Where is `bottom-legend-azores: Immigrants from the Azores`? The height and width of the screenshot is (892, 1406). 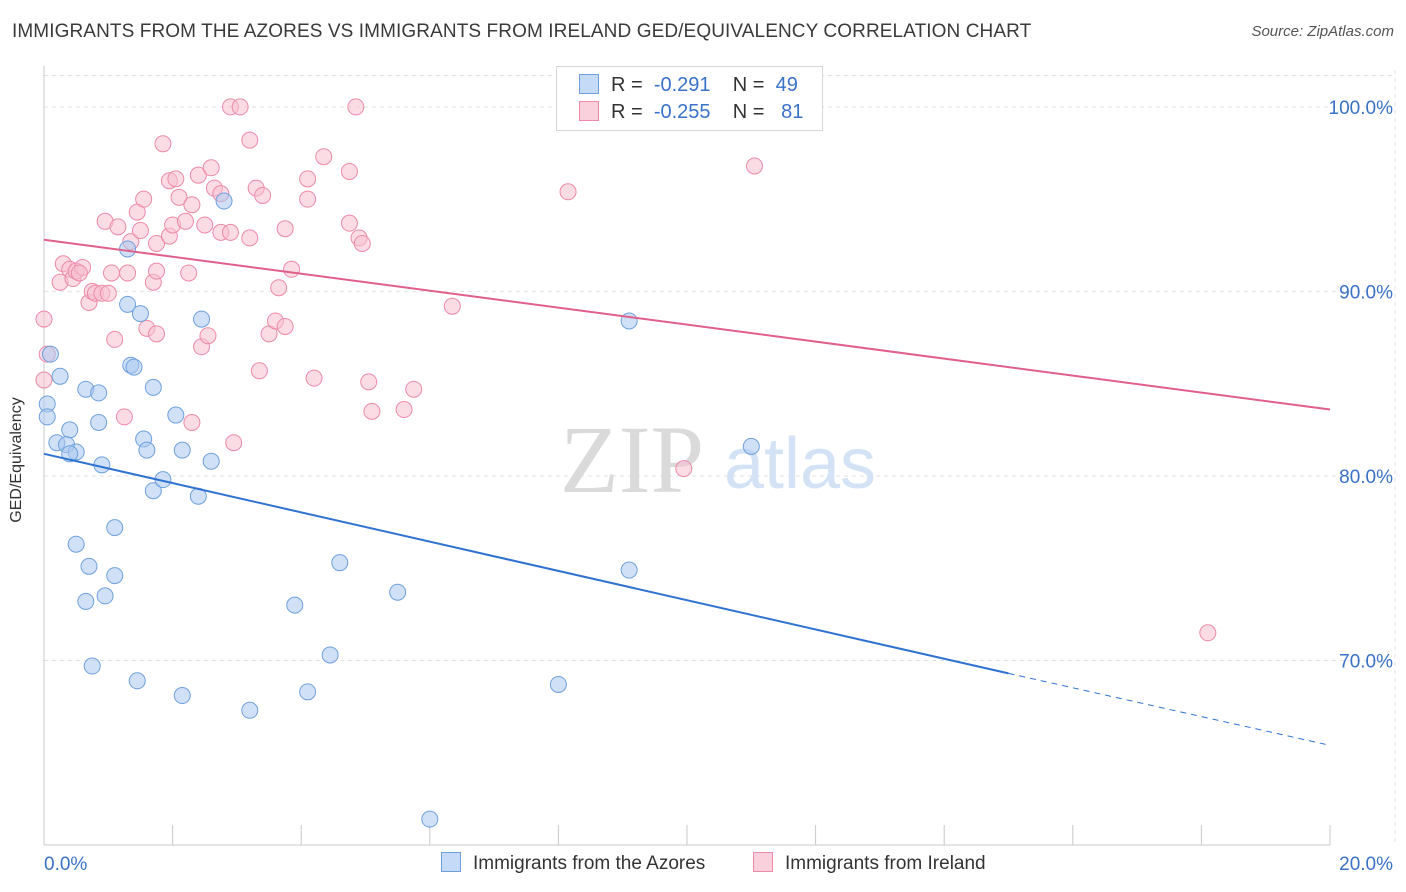
bottom-legend-azores: Immigrants from the Azores is located at coordinates (573, 863).